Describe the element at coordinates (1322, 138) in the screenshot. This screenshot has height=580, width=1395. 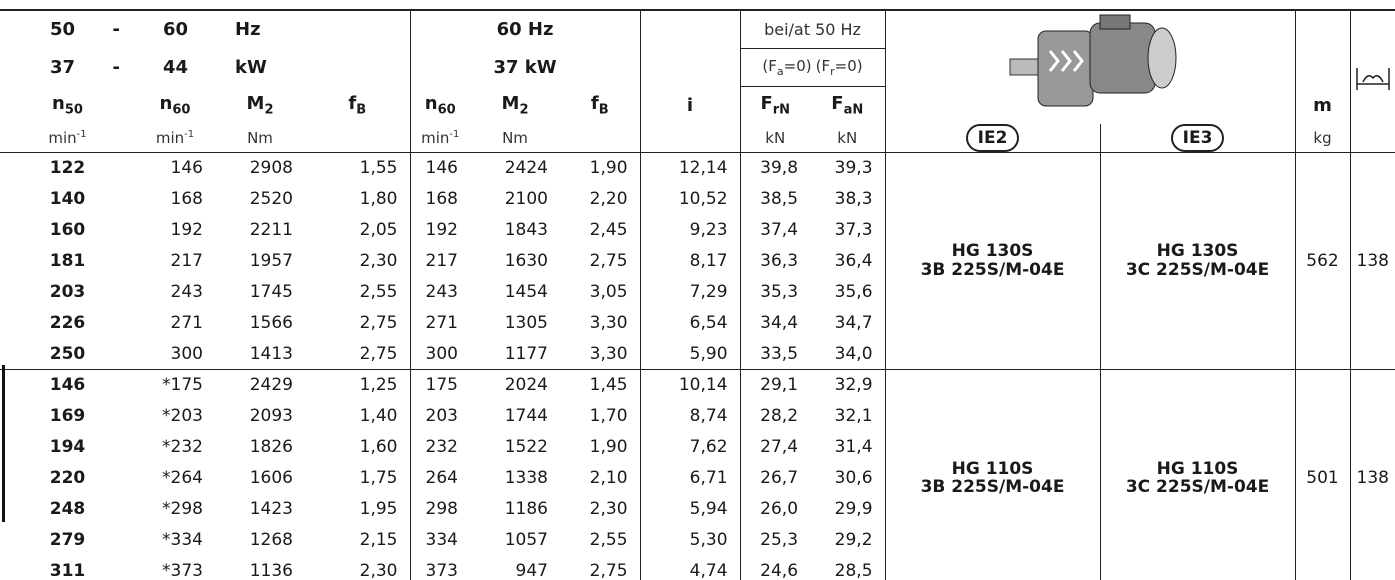
I see `column-unit: kg` at that location.